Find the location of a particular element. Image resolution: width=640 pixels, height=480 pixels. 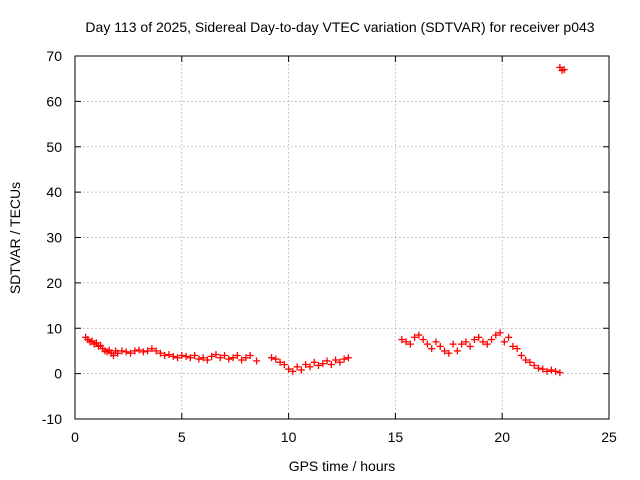

x-tick-label: 0 is located at coordinates (75, 437).